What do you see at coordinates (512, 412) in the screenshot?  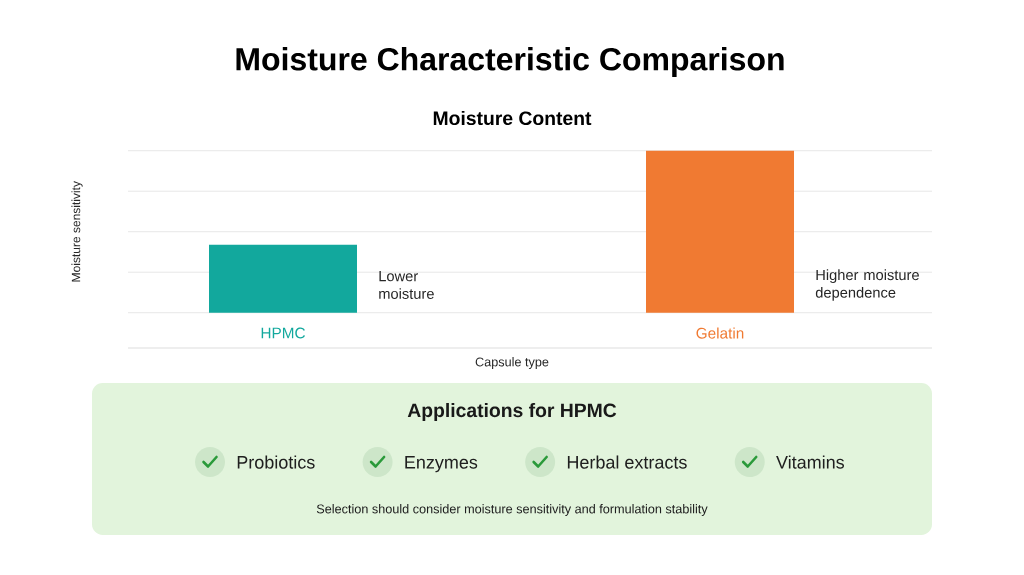 I see `text: Applications for HPMC` at bounding box center [512, 412].